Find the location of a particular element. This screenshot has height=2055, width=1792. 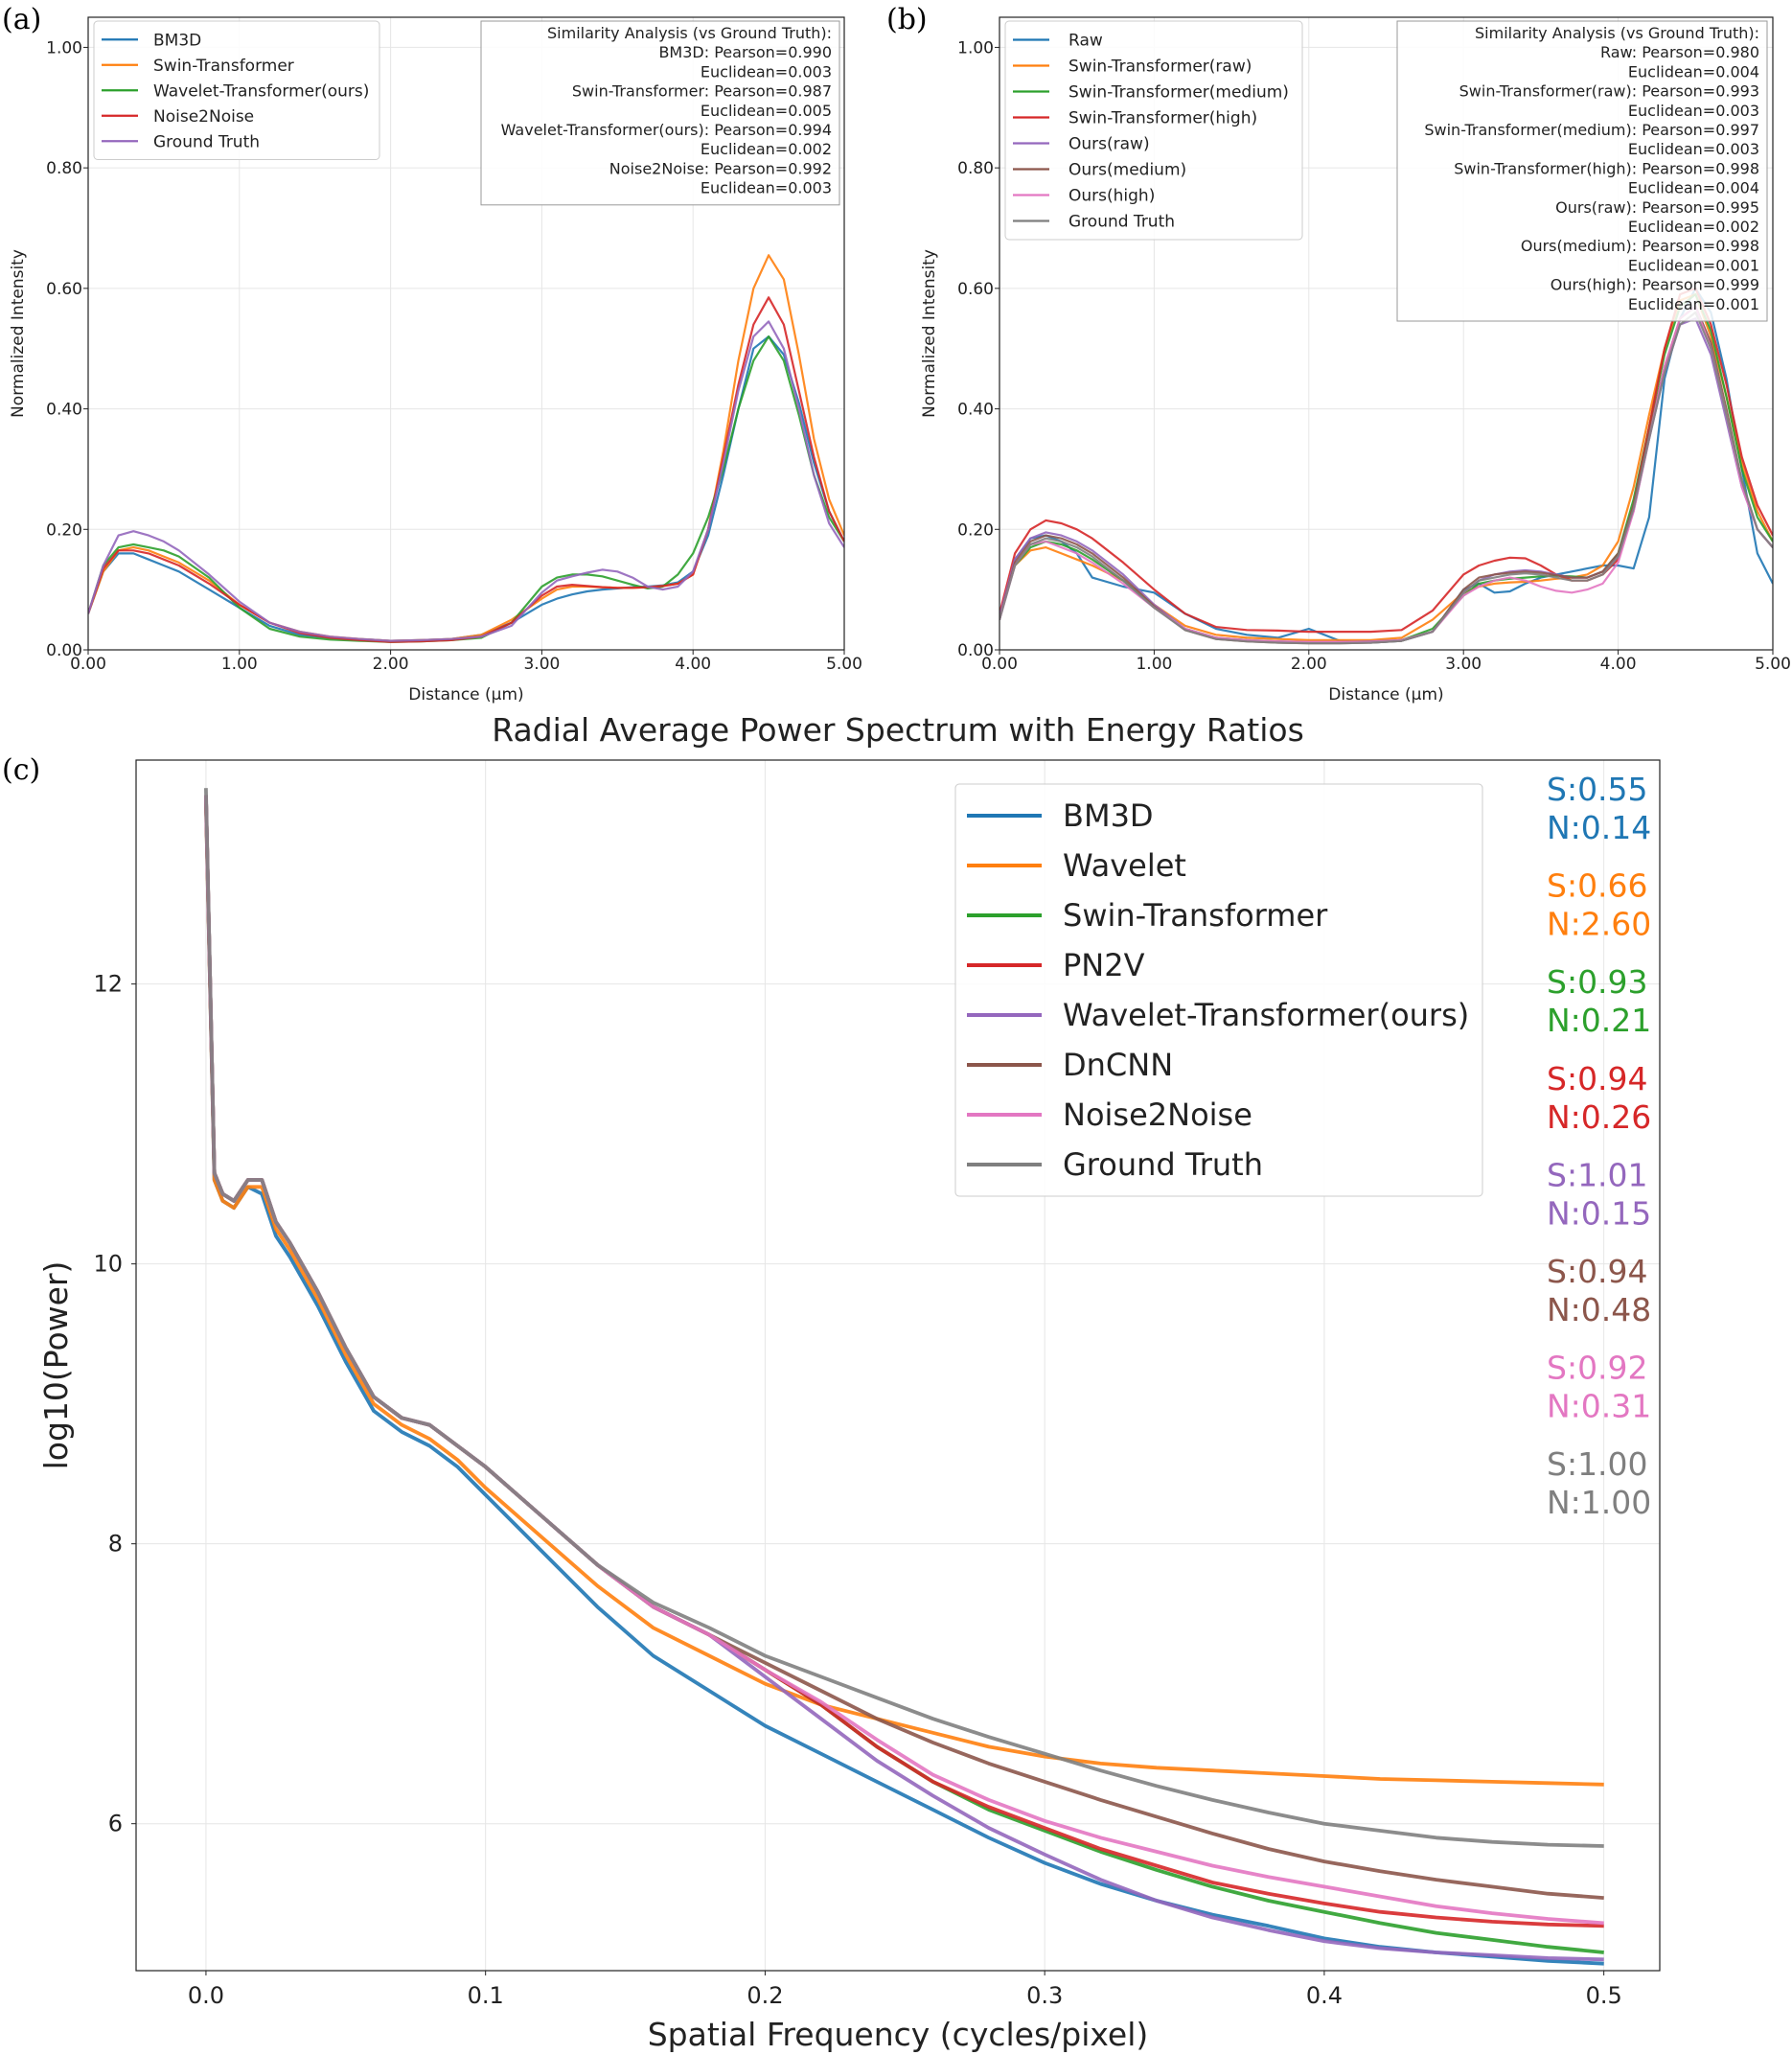

chart-b-annotation-line-8: Euclidean=0.004 is located at coordinates (1694, 188).